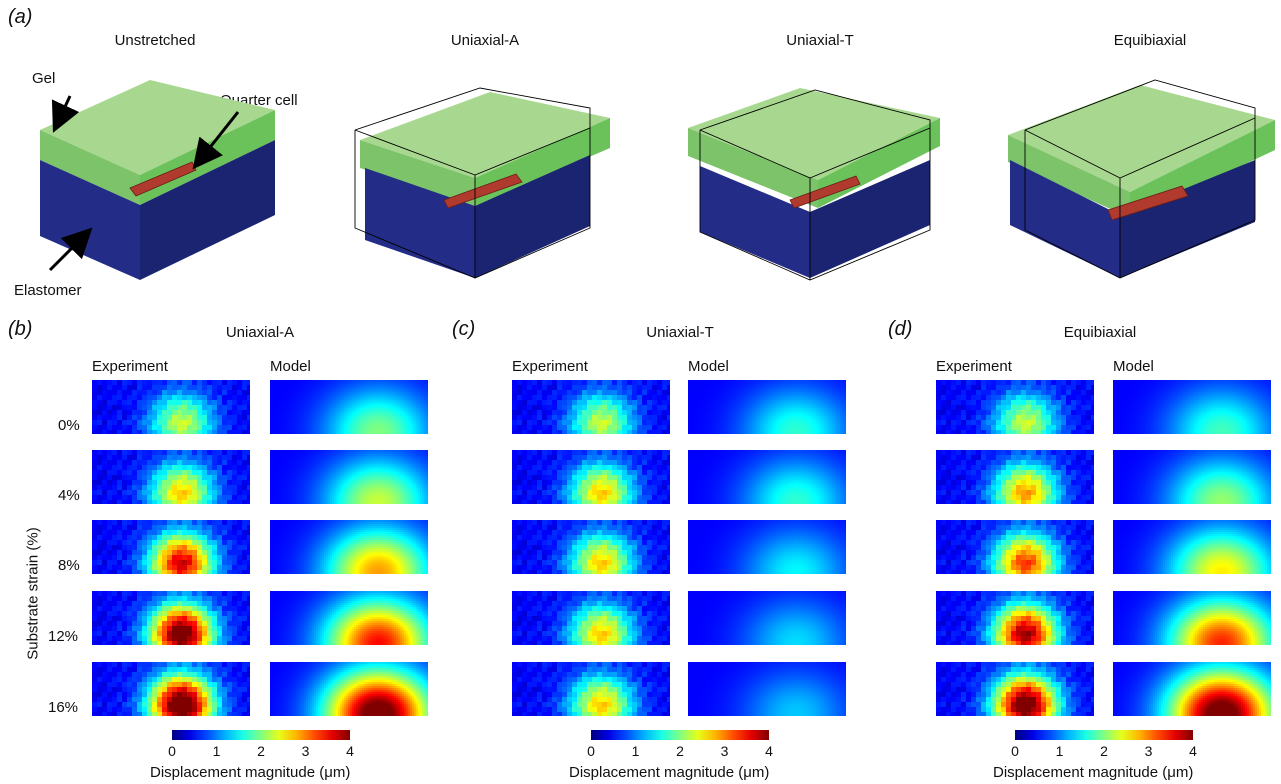 Image resolution: width=1281 pixels, height=784 pixels. Describe the element at coordinates (900, 329) in the screenshot. I see `panel-d-letter: (d)` at that location.